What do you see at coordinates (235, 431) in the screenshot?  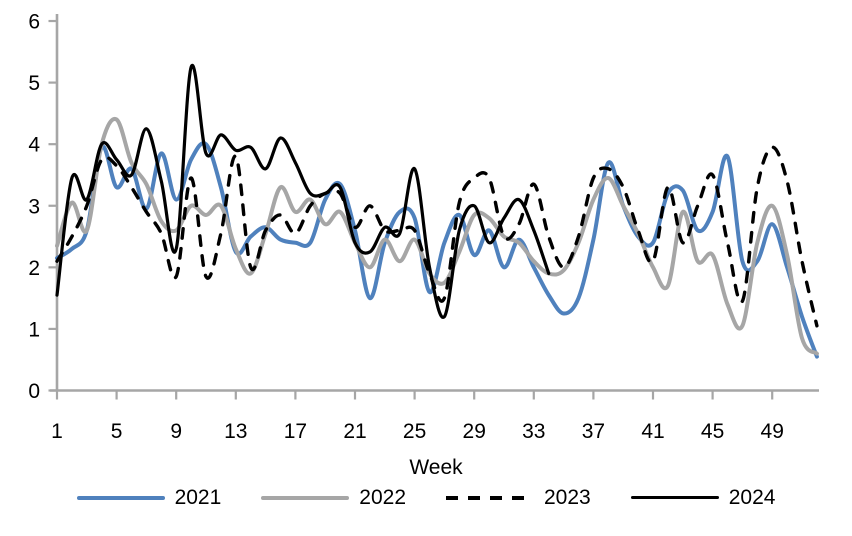 I see `x-tick-label: 13` at bounding box center [235, 431].